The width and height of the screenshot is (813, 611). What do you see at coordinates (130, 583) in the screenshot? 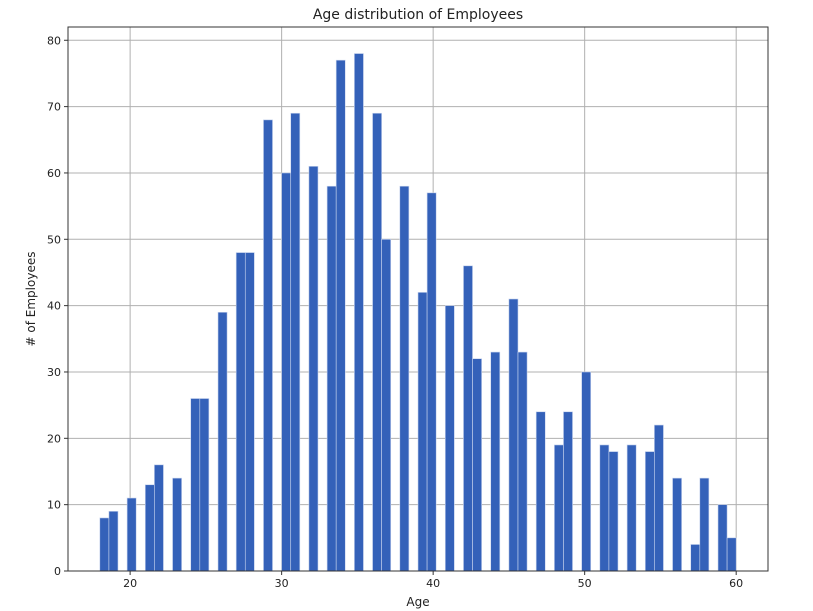
I see `x-tick-label: 20` at bounding box center [130, 583].